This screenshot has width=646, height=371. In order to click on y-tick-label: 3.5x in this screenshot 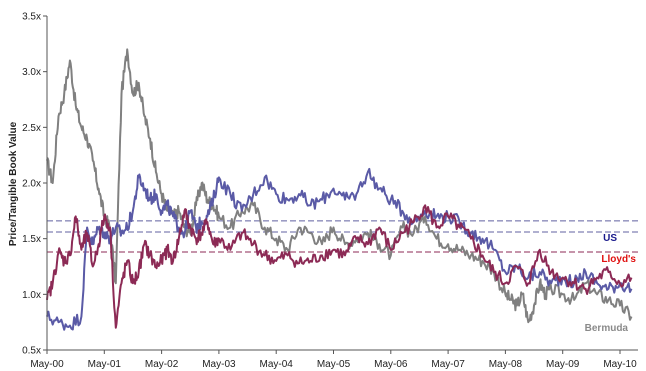, I will do `click(31, 17)`.